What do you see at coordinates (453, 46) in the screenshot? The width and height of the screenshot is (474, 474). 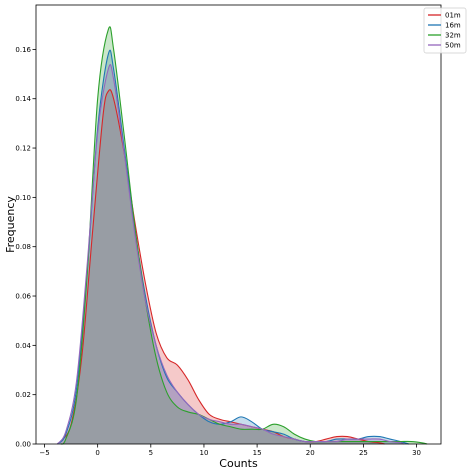 I see `legend-label-50m: 50m` at bounding box center [453, 46].